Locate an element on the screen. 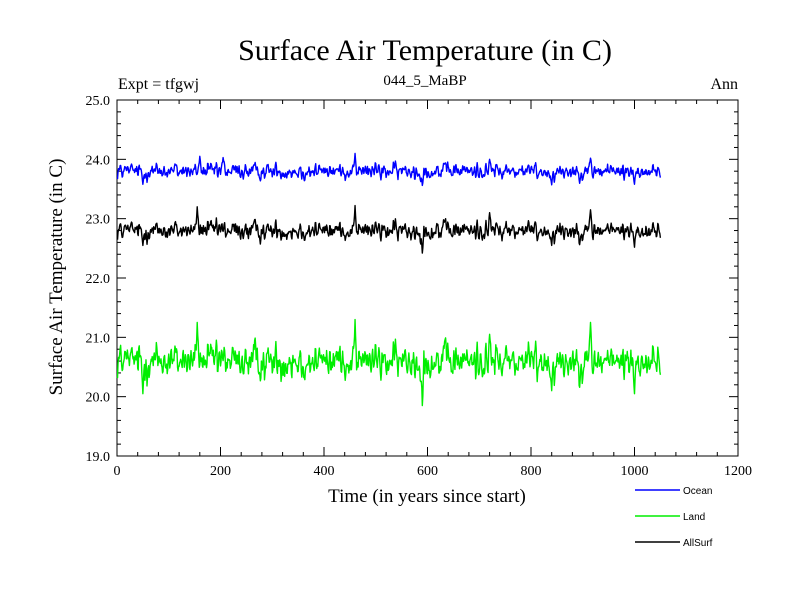 This screenshot has height=600, width=800. y-tick-label: 24.0 is located at coordinates (98, 160).